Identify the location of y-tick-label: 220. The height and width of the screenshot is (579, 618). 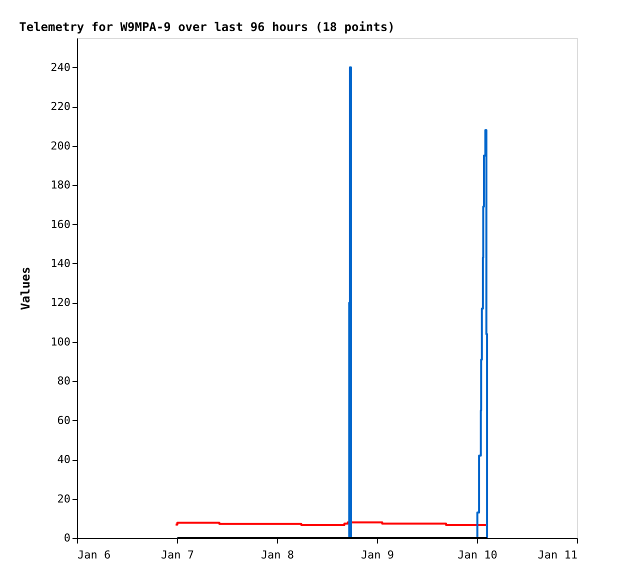
(60, 107).